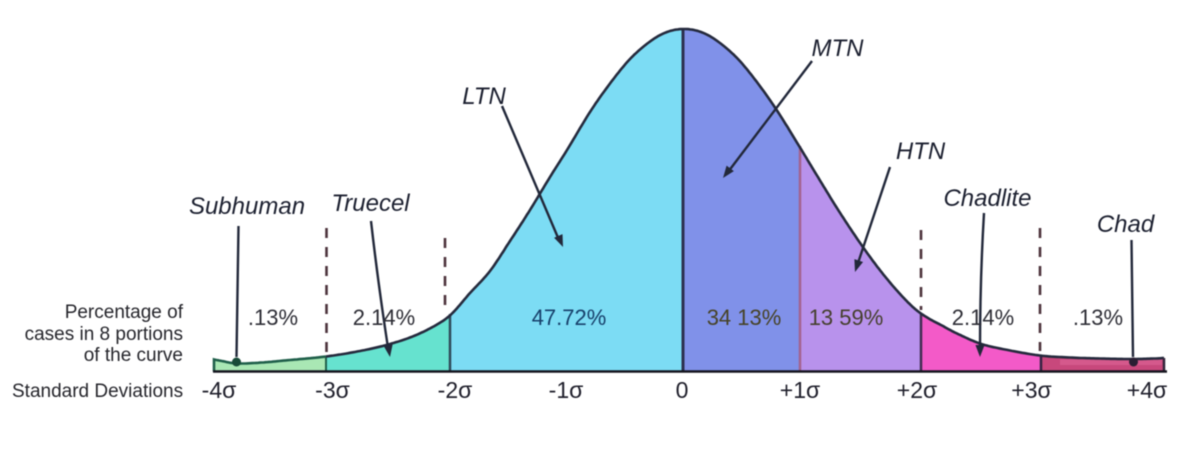 The image size is (1179, 475). What do you see at coordinates (917, 390) in the screenshot?
I see `svg-text: +2σ` at bounding box center [917, 390].